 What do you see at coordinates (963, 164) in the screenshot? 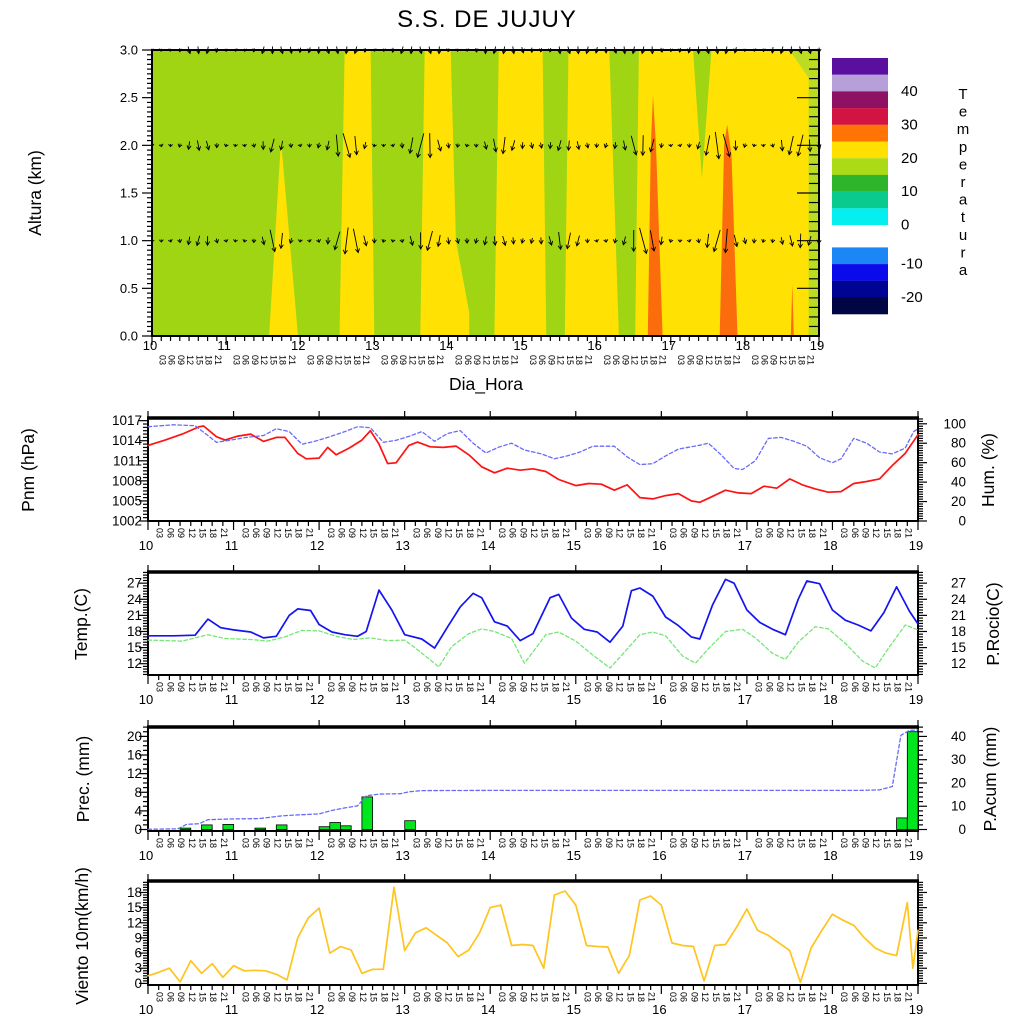
I see `colorbar-title-letter: e` at bounding box center [963, 164].